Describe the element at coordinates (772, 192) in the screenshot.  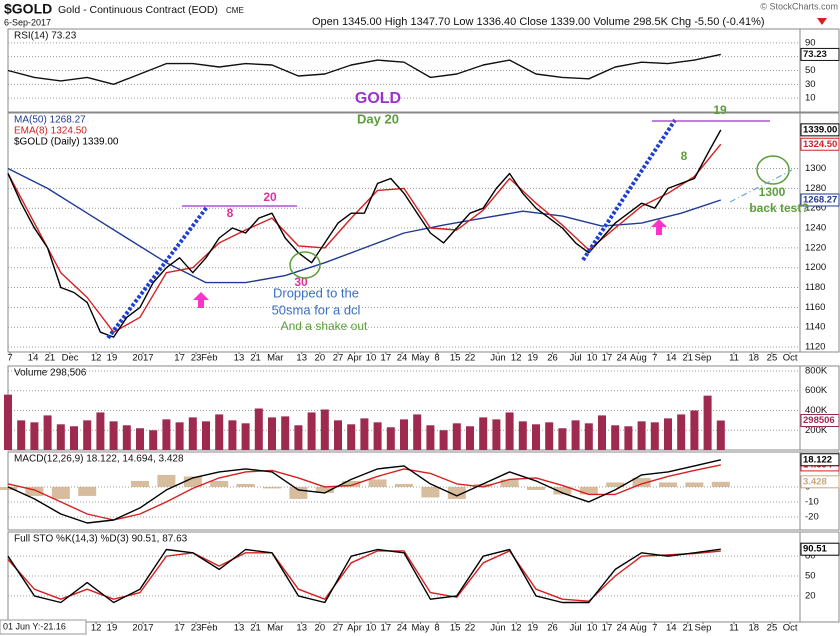
I see `annotation: 1300` at that location.